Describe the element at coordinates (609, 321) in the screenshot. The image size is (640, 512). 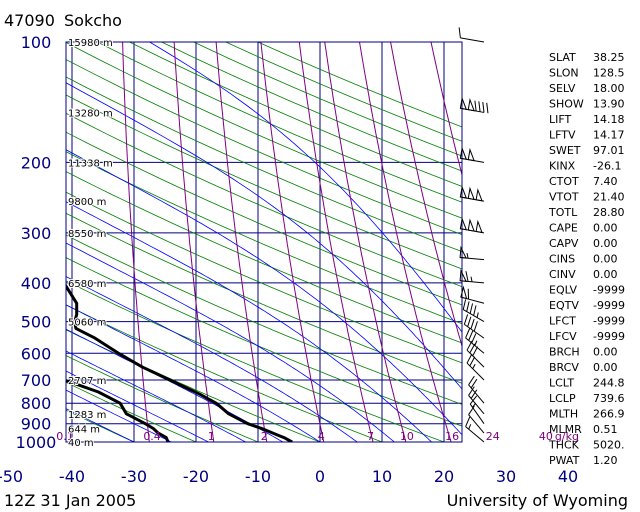
I see `index-value: -9999` at that location.